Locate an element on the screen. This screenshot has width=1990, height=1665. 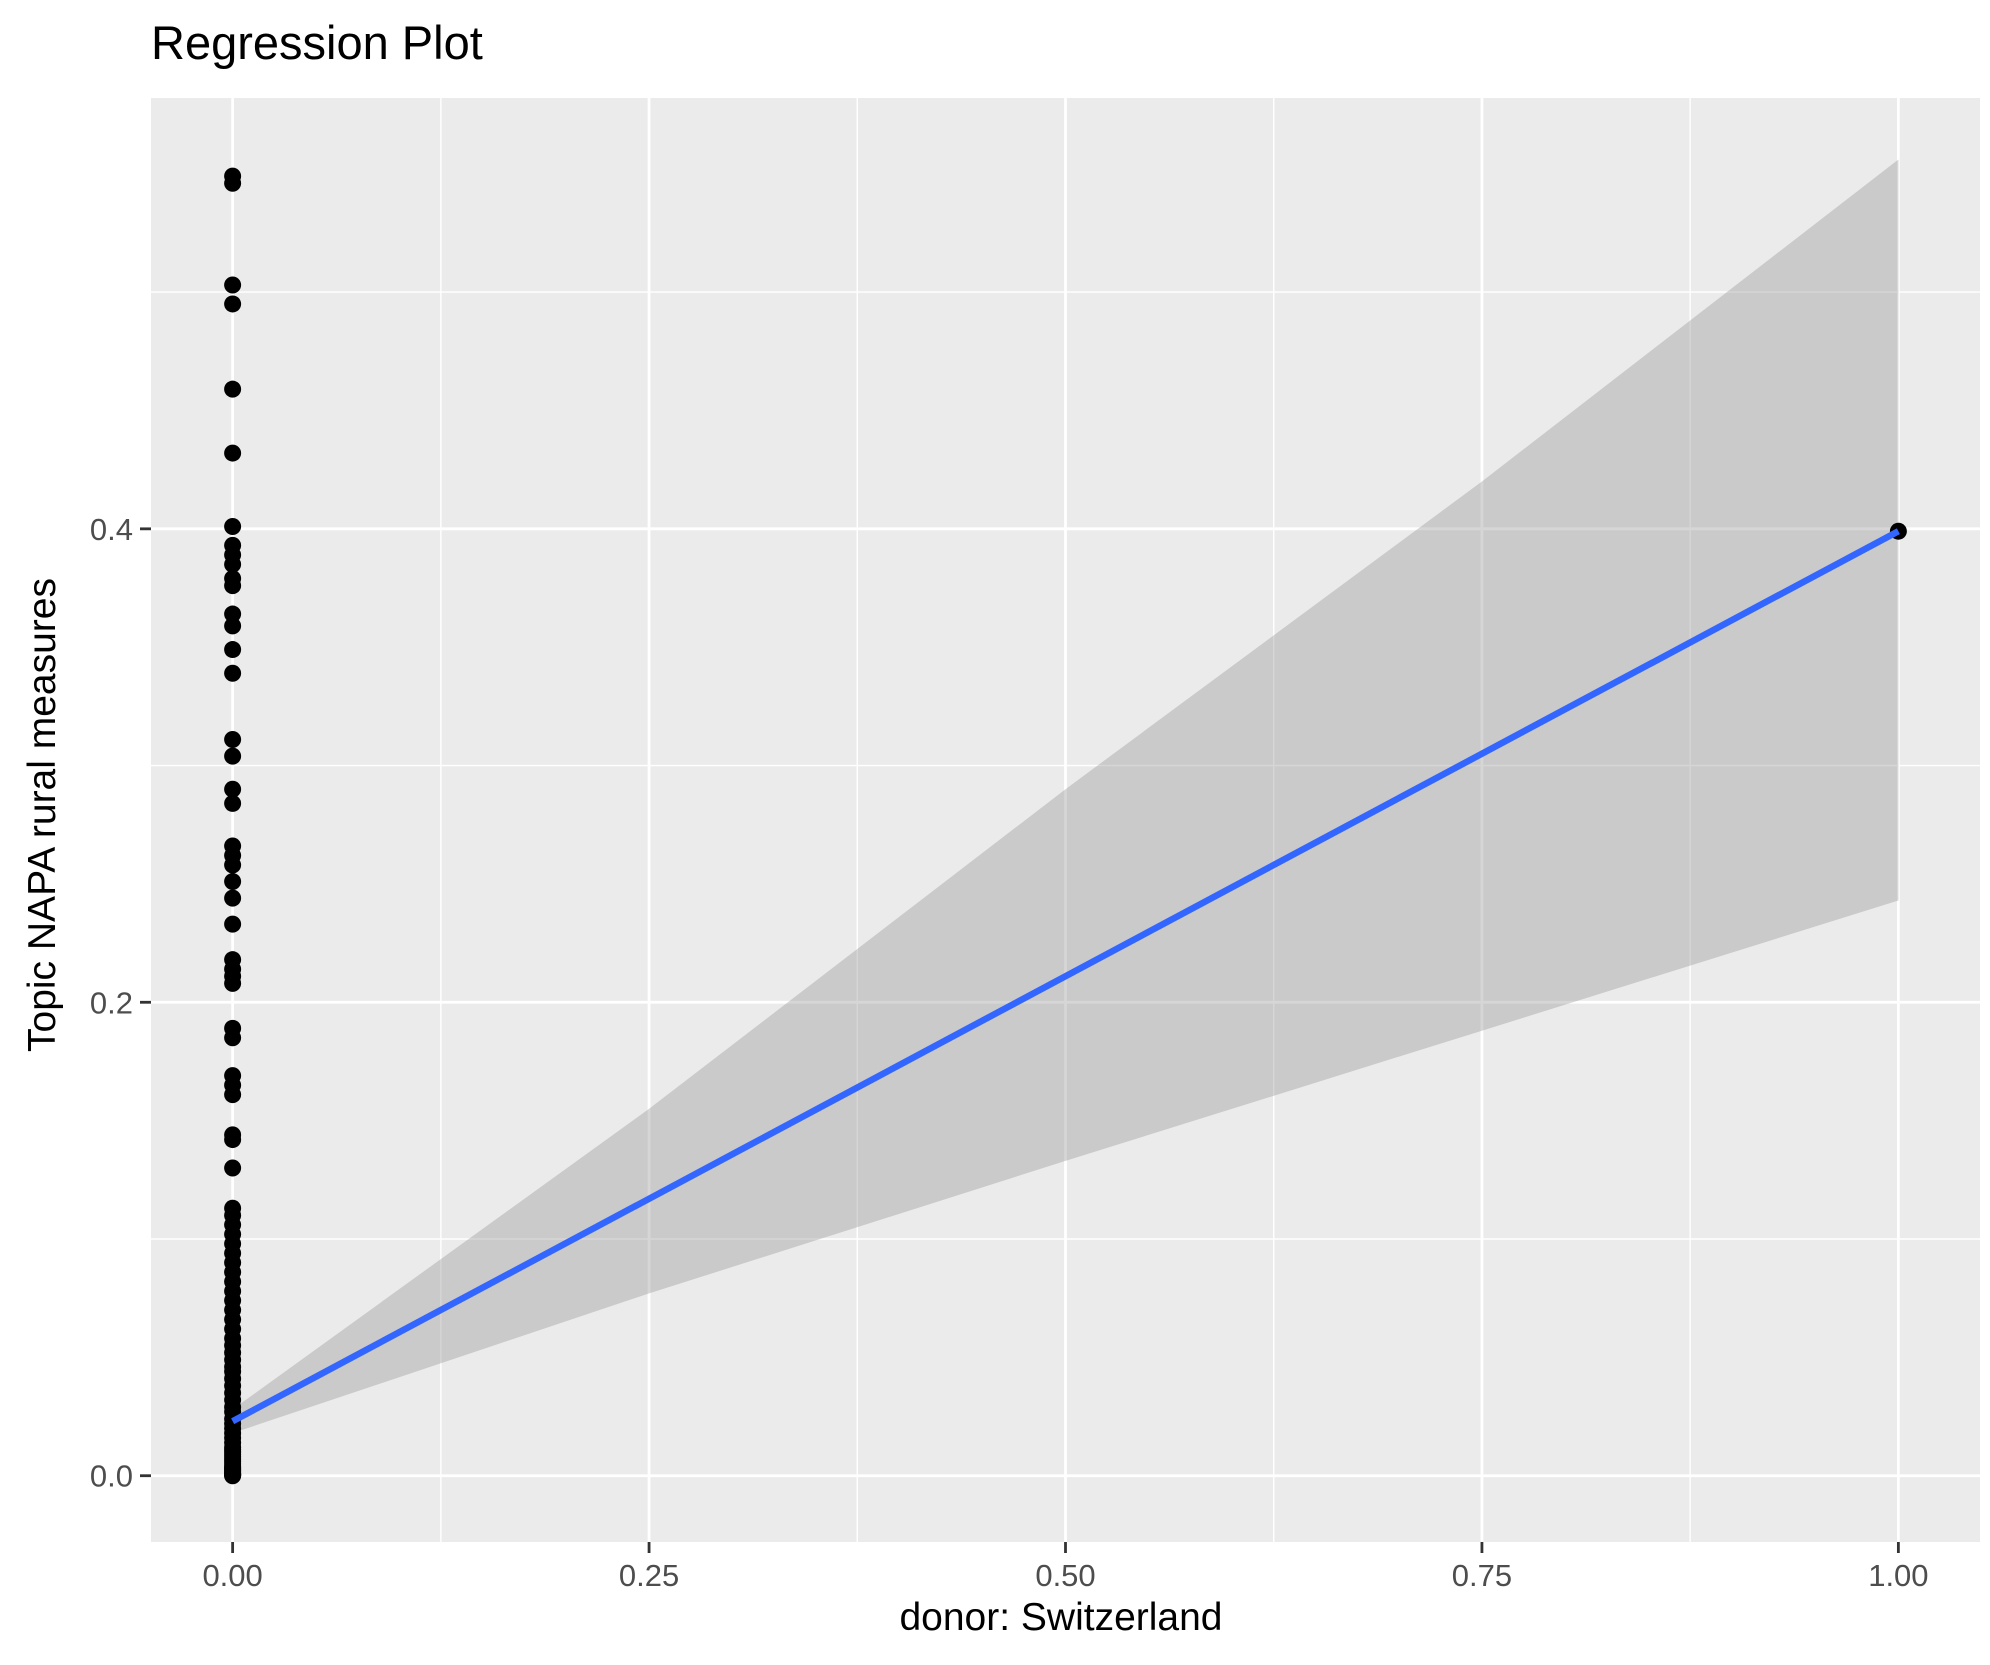
y-tick-label: 0.4 is located at coordinates (111, 529).